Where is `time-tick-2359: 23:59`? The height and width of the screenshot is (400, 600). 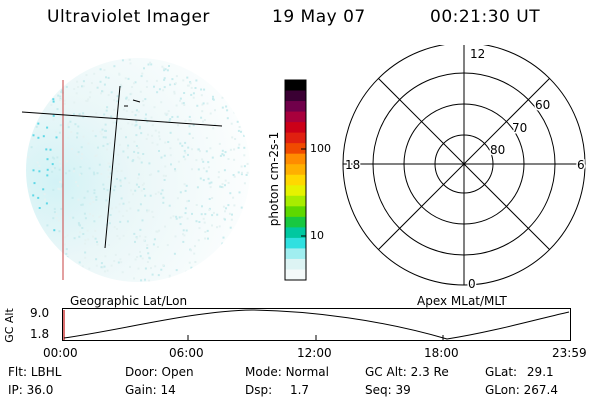
time-tick-2359: 23:59 is located at coordinates (569, 353).